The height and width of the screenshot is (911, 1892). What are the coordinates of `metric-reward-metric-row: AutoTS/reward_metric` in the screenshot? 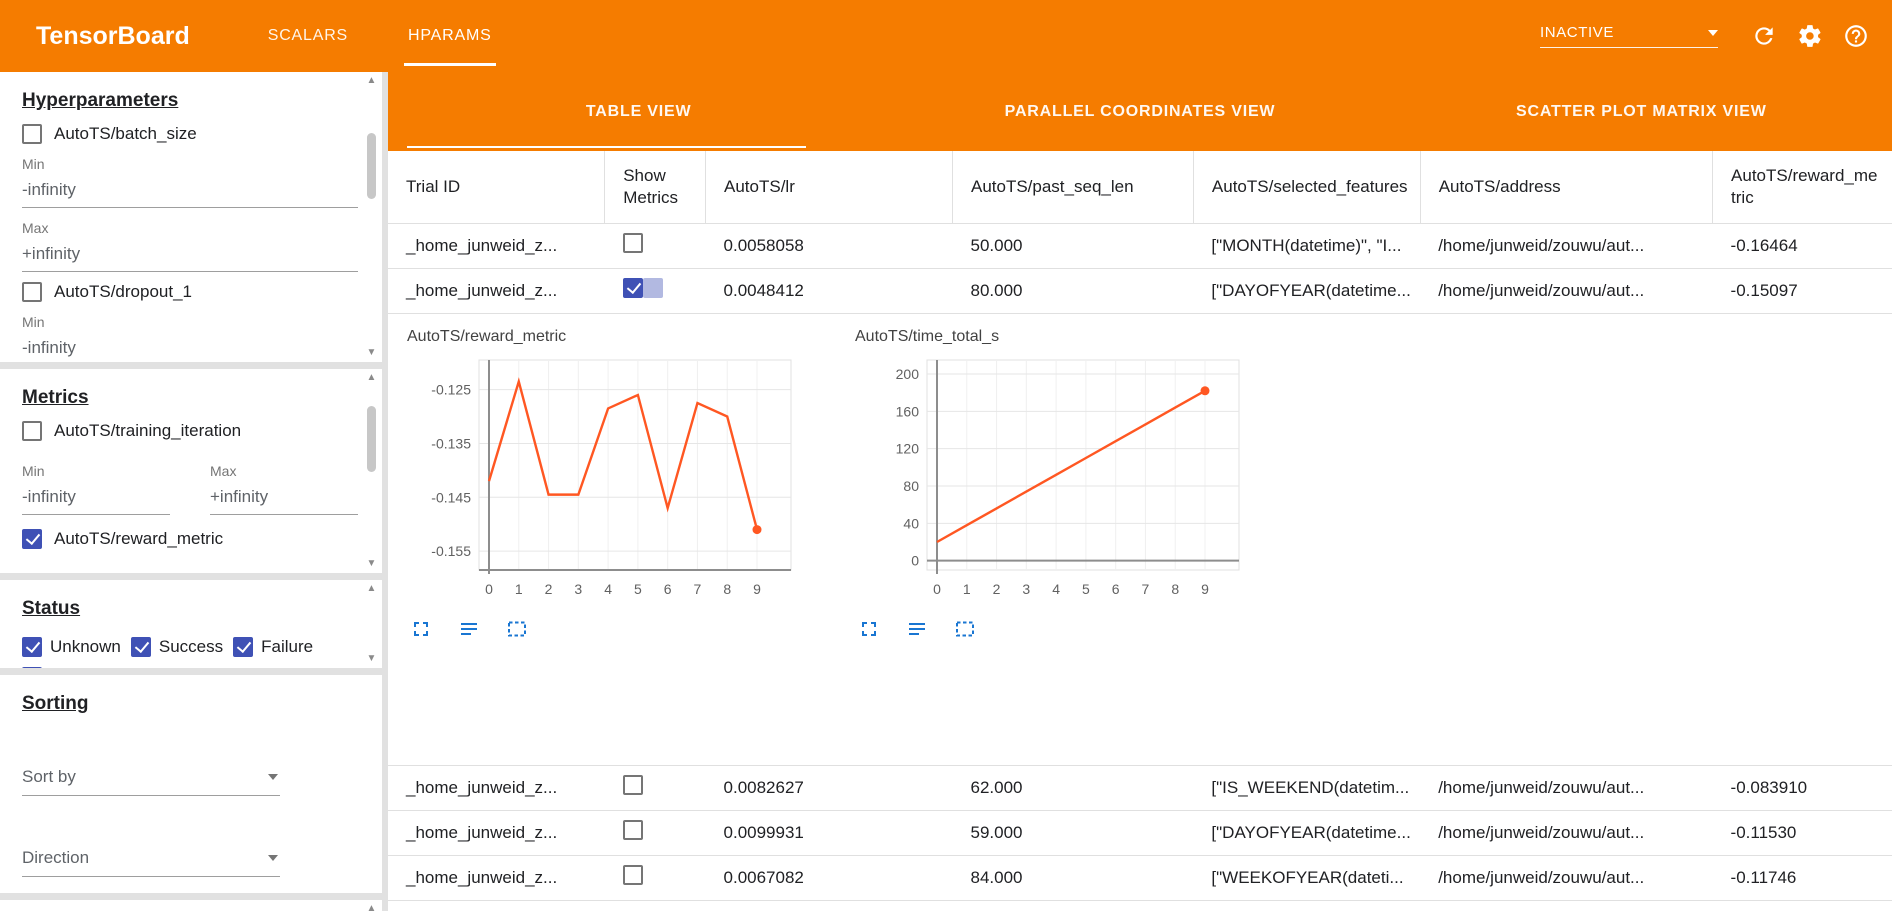 It's located at (189, 539).